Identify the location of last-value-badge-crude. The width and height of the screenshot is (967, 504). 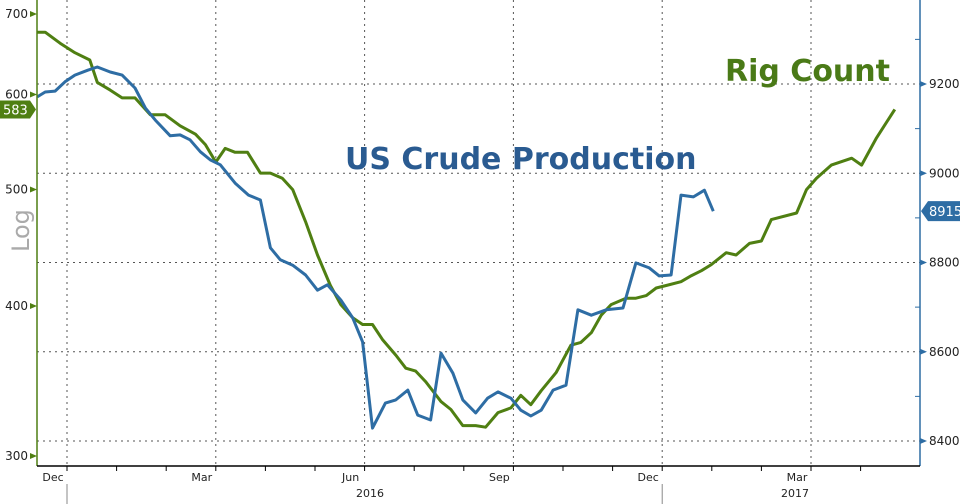
(940, 211).